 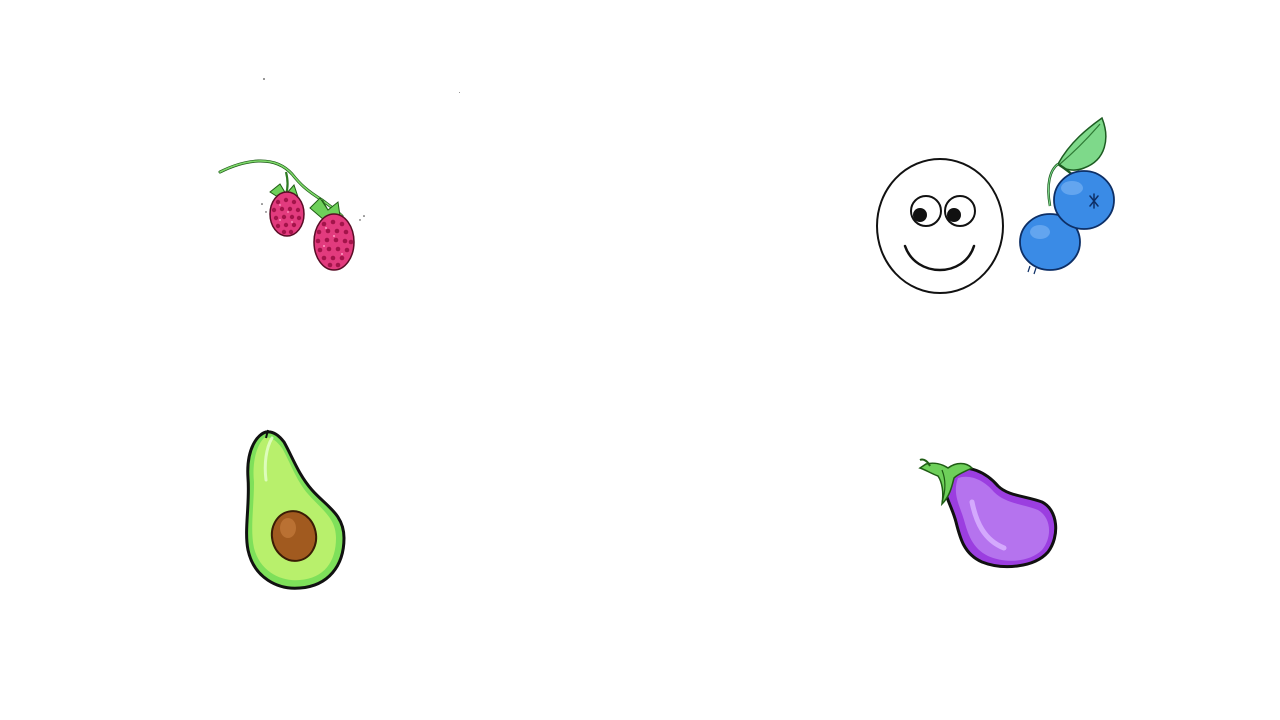 What do you see at coordinates (294, 212) in the screenshot?
I see `raspberry-icon` at bounding box center [294, 212].